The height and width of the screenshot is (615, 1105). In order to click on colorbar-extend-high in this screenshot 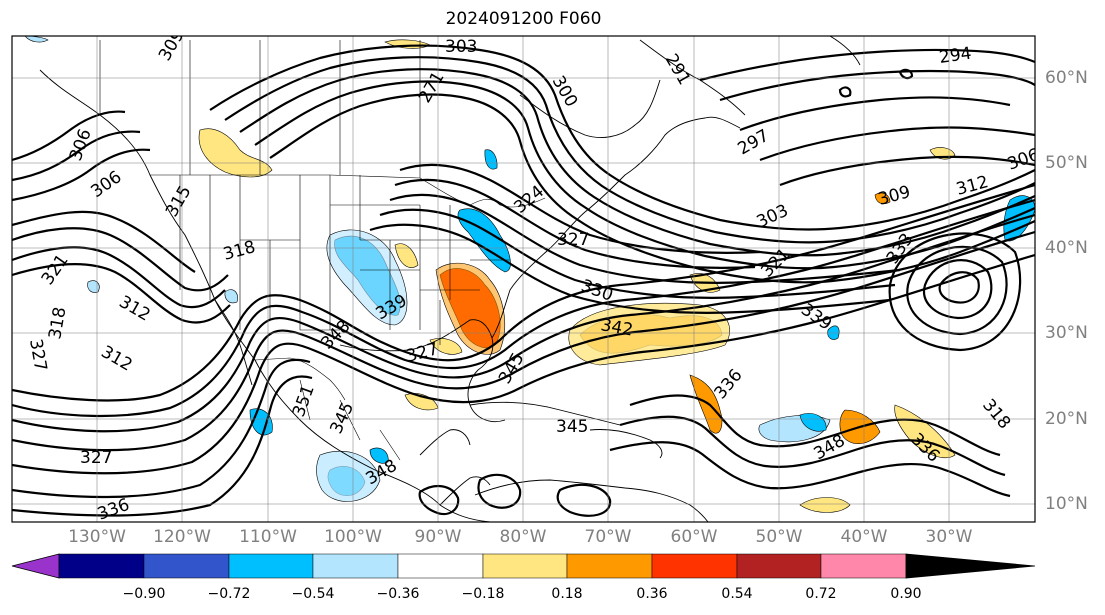, I will do `click(970, 566)`.